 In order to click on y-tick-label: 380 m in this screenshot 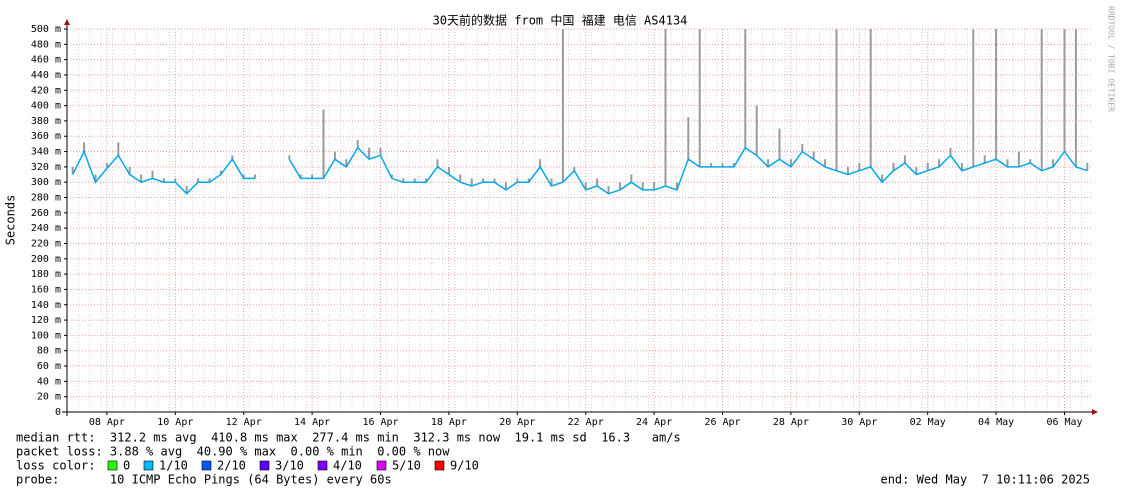, I will do `click(46, 121)`.